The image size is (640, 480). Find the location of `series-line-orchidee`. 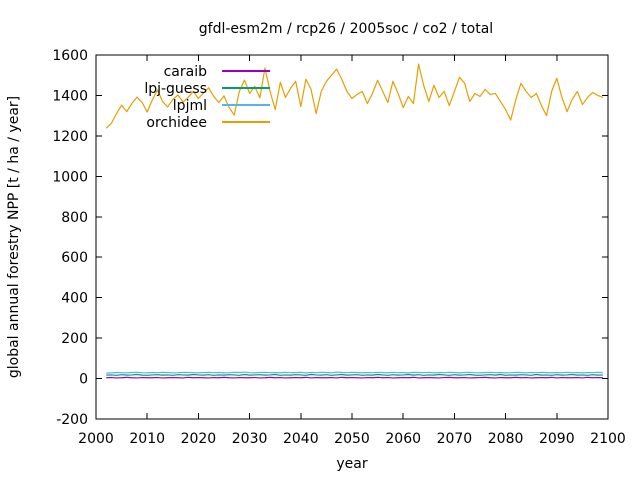

series-line-orchidee is located at coordinates (354, 96).